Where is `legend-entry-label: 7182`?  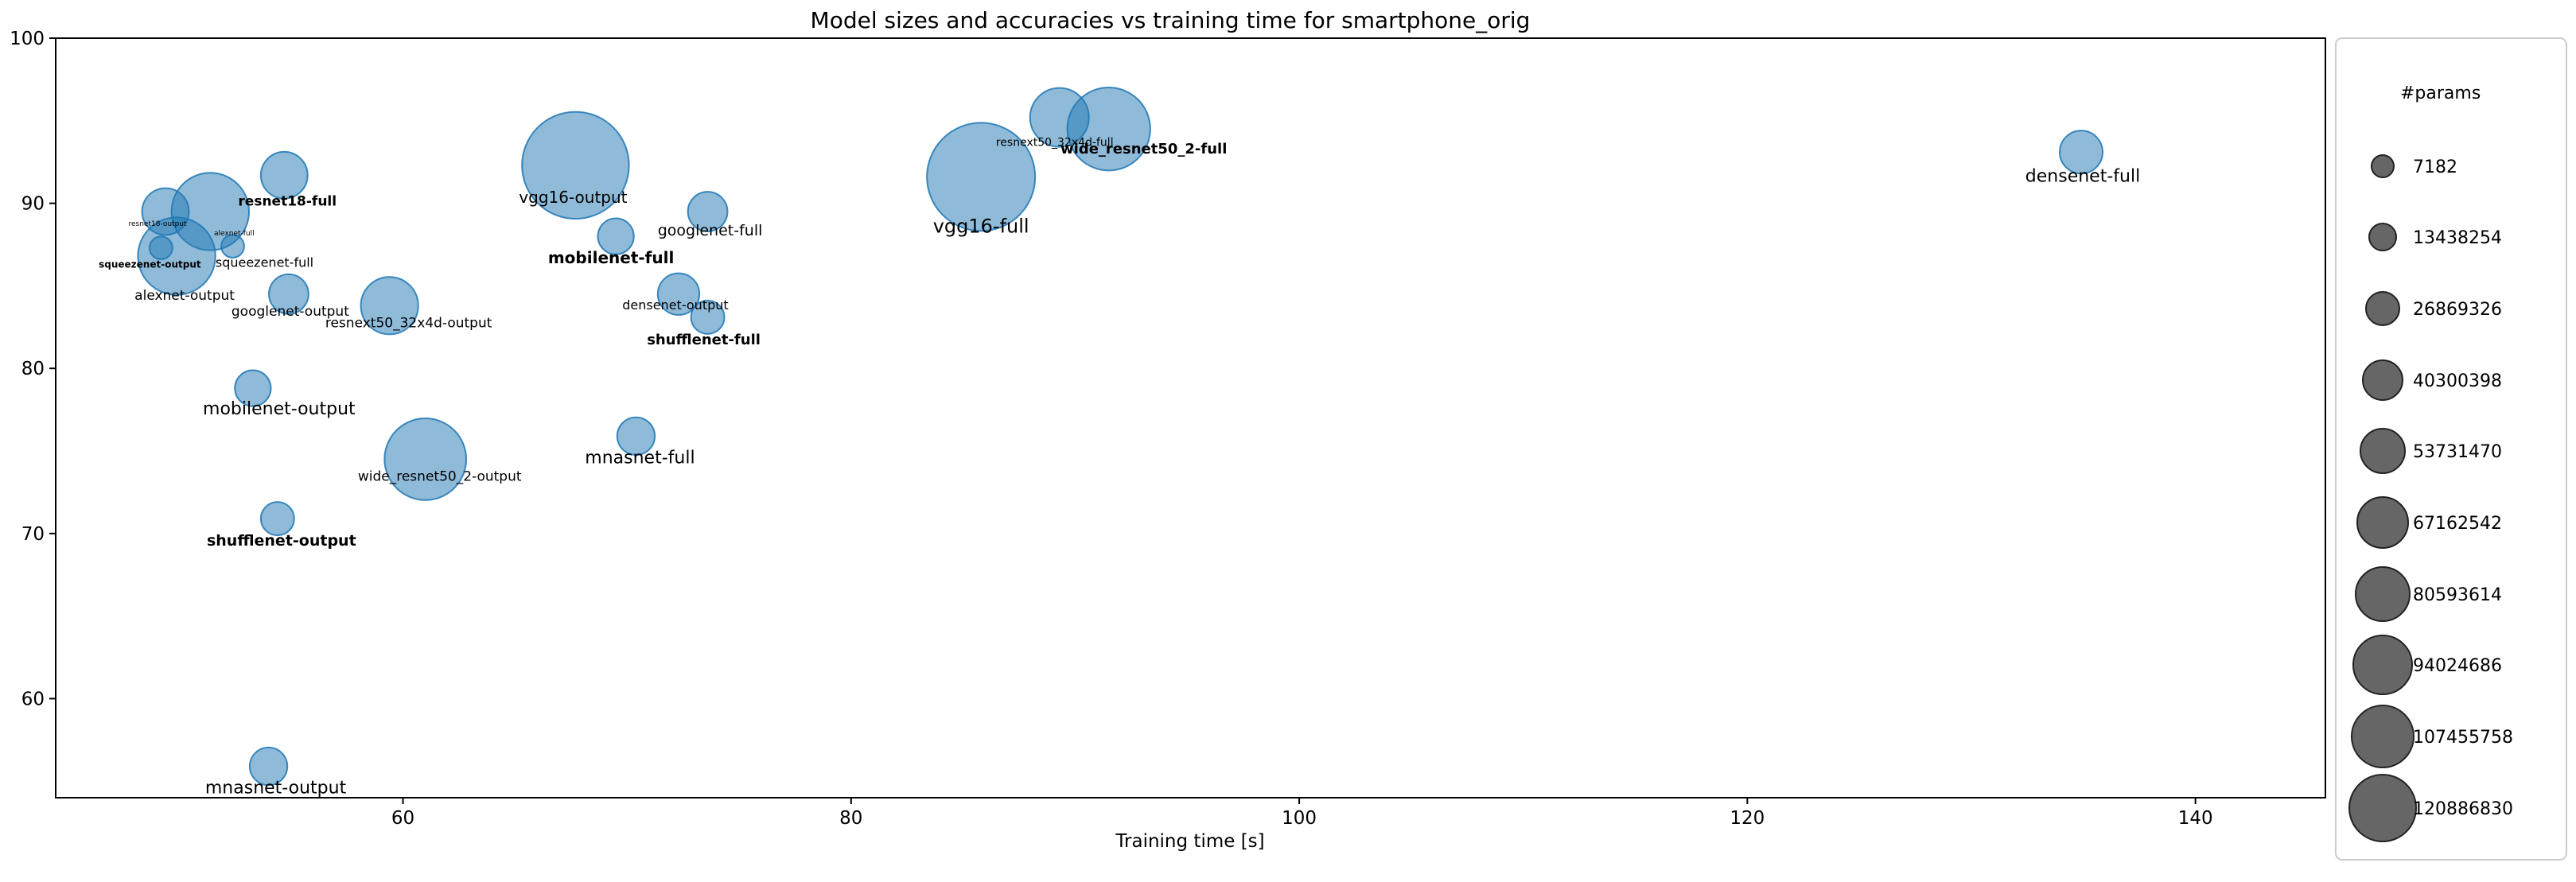 legend-entry-label: 7182 is located at coordinates (2435, 167).